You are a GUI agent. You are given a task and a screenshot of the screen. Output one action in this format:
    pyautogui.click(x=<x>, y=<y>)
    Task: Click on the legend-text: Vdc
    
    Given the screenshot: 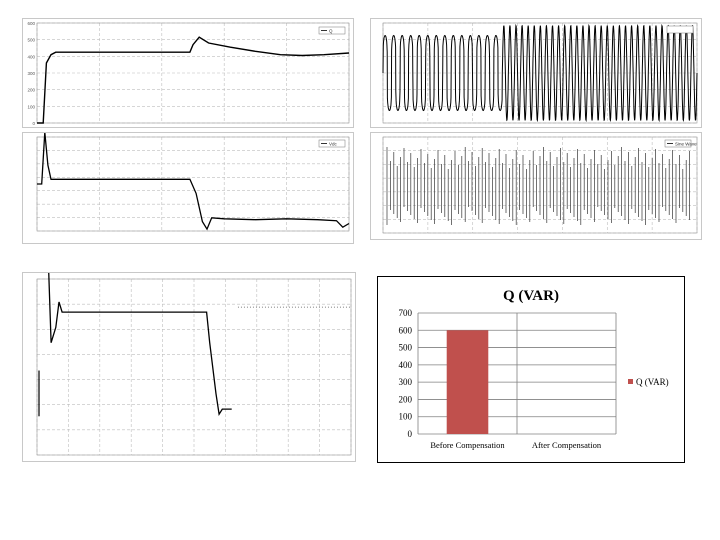 What is the action you would take?
    pyautogui.click(x=333, y=144)
    